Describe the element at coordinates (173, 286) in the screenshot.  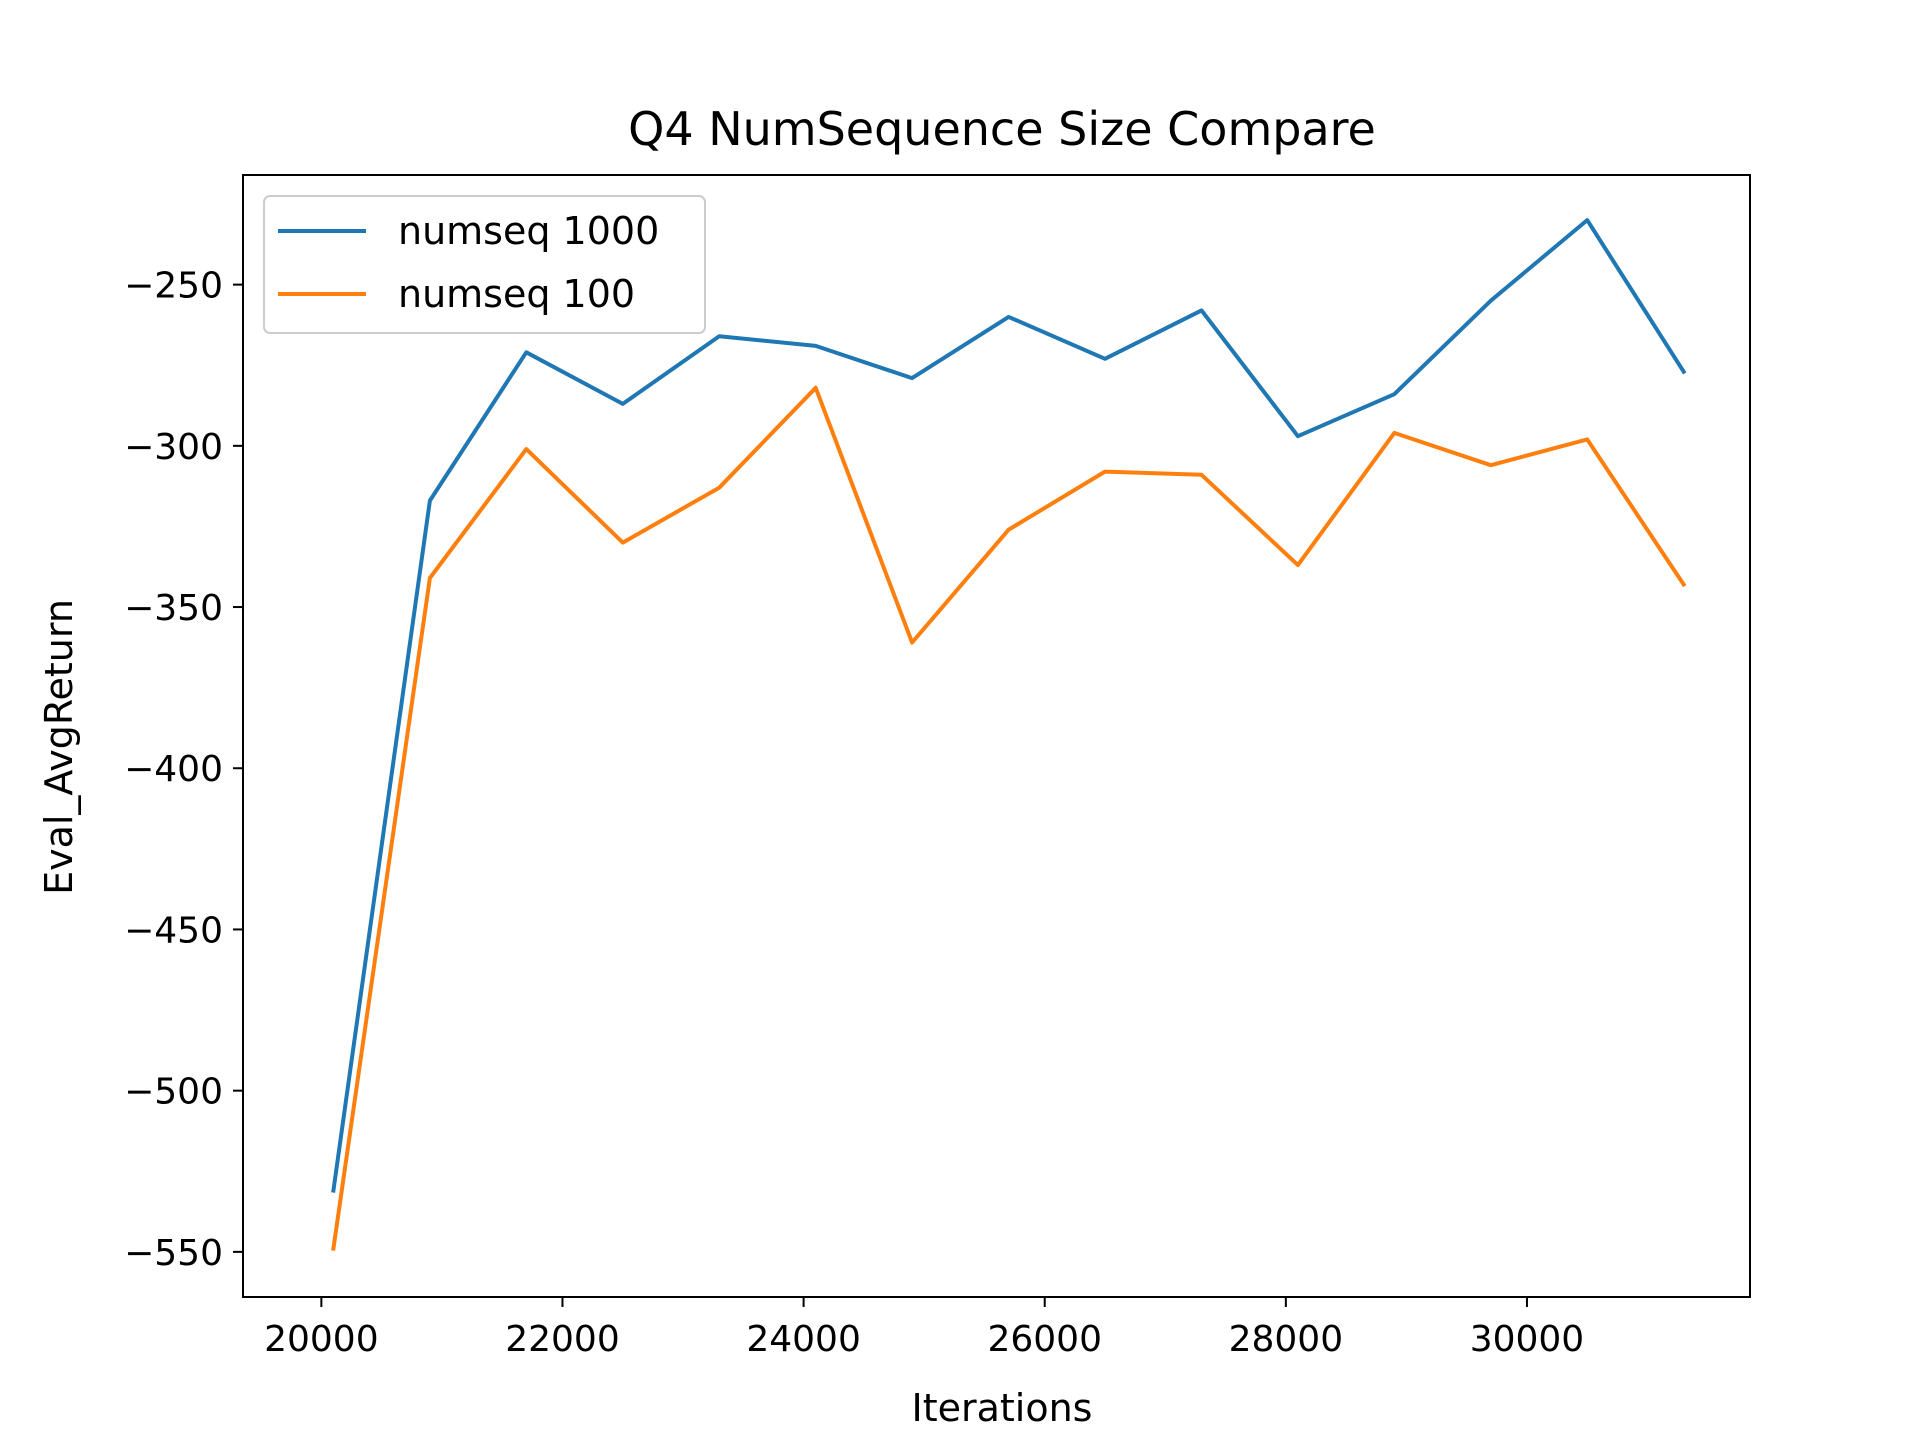
I see `y-tick-label: −250` at that location.